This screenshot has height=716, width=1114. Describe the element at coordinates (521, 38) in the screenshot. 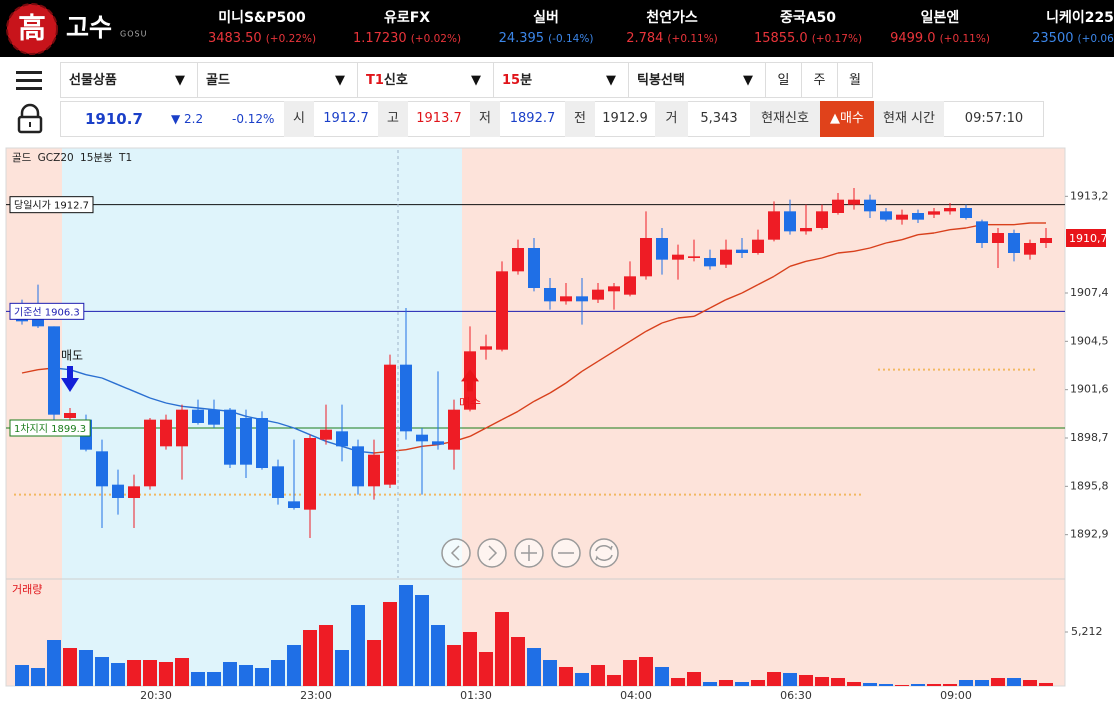

I see `ticker-price: 24.395` at that location.